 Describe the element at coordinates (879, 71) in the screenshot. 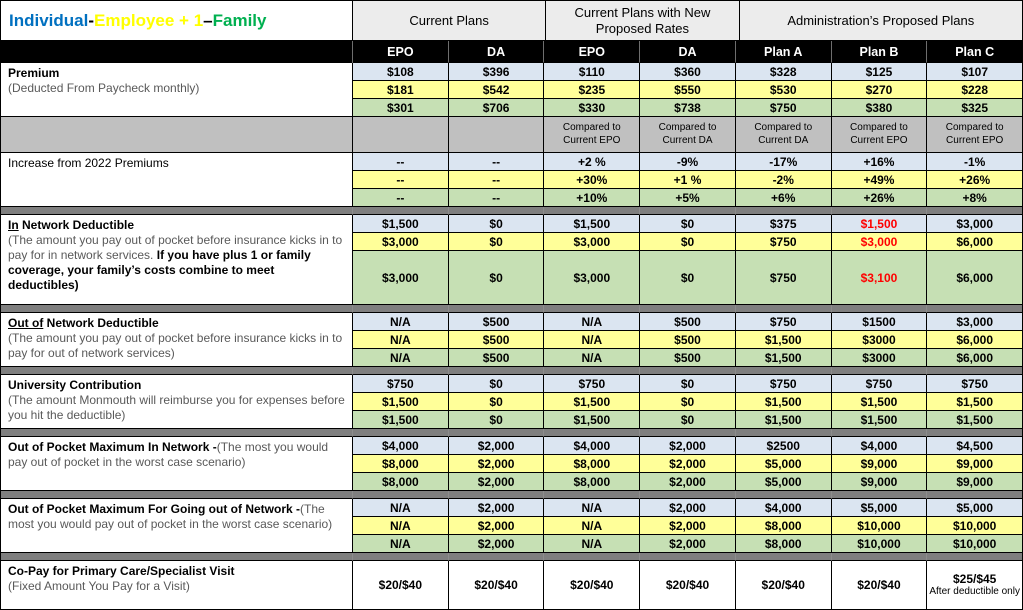

I see `cell-value: $125` at that location.